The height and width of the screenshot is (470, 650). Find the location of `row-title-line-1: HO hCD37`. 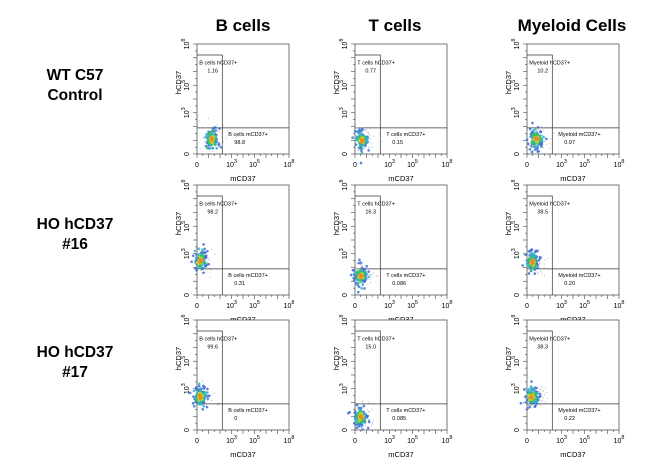

row-title-line-1: HO hCD37 is located at coordinates (75, 224).